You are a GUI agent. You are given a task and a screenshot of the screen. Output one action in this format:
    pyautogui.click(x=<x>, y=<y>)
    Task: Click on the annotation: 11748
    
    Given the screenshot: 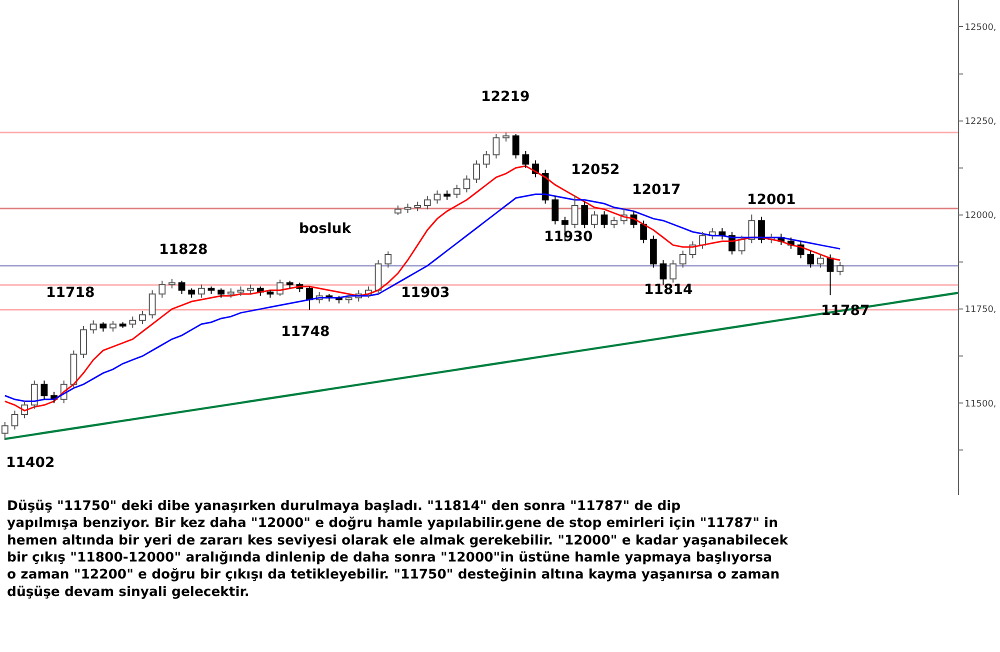 What is the action you would take?
    pyautogui.click(x=305, y=332)
    